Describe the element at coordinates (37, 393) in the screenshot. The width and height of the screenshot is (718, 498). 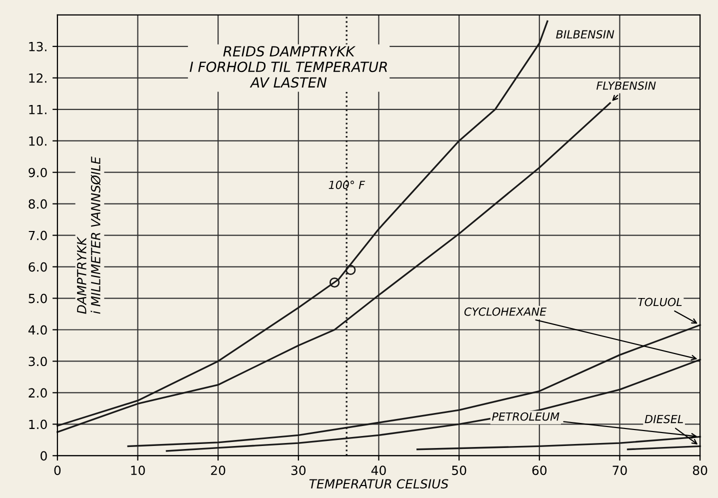
I see `y-tick-label: 2.0` at that location.